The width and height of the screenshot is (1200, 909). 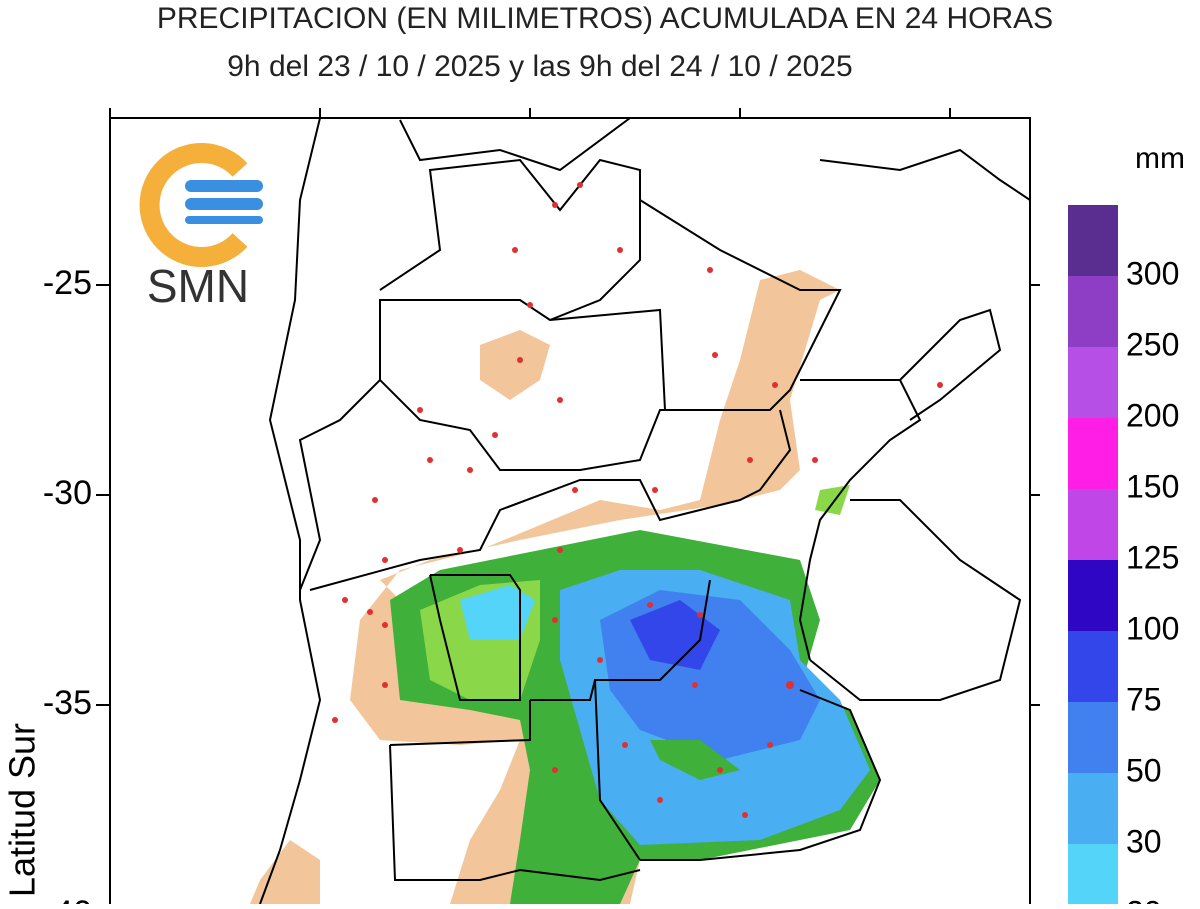 What do you see at coordinates (1152, 628) in the screenshot?
I see `legend-label: 100` at bounding box center [1152, 628].